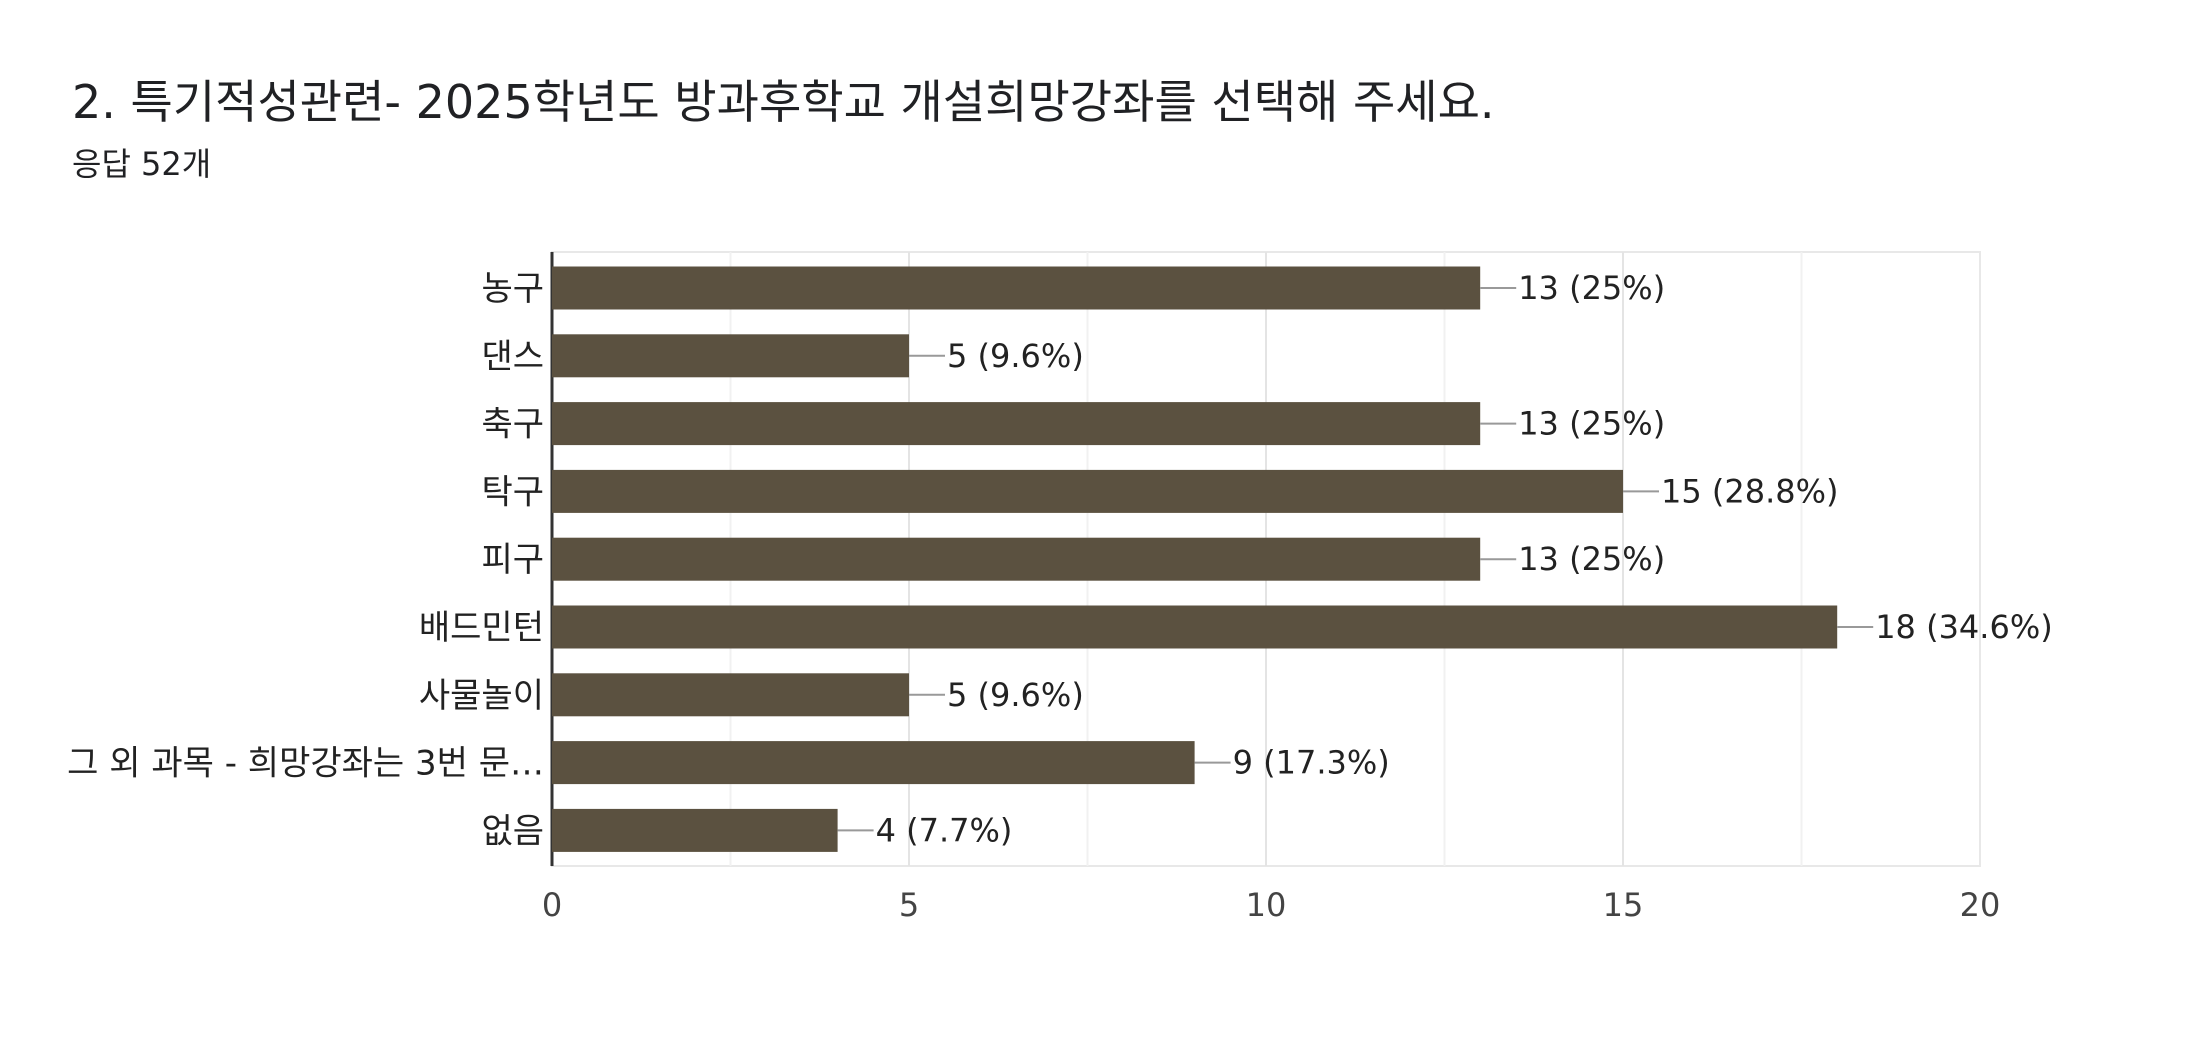  Describe the element at coordinates (944, 830) in the screenshot. I see `data-label: 4 (7.7%)` at that location.